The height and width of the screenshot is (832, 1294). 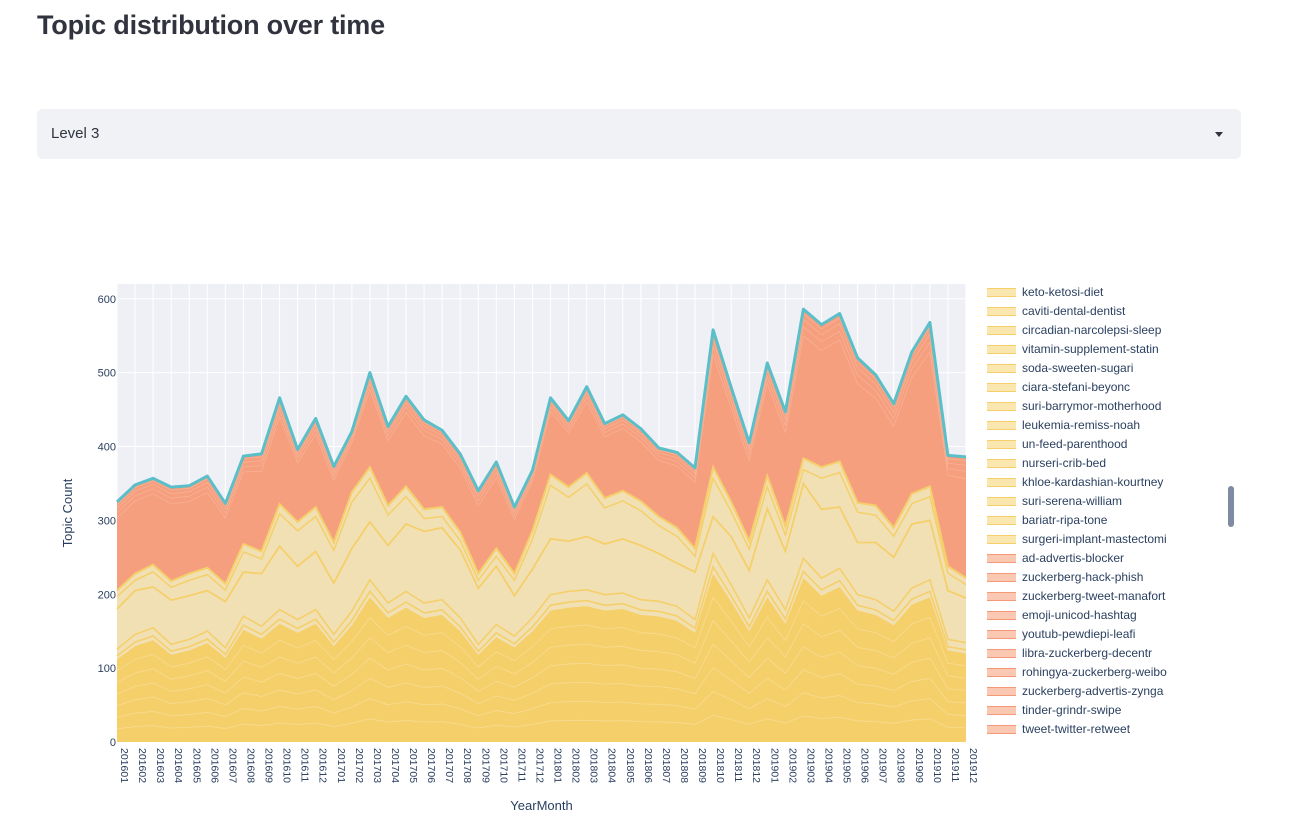 I want to click on legend-item: rohingya-zuckerberg-weibo, so click(x=1086, y=673).